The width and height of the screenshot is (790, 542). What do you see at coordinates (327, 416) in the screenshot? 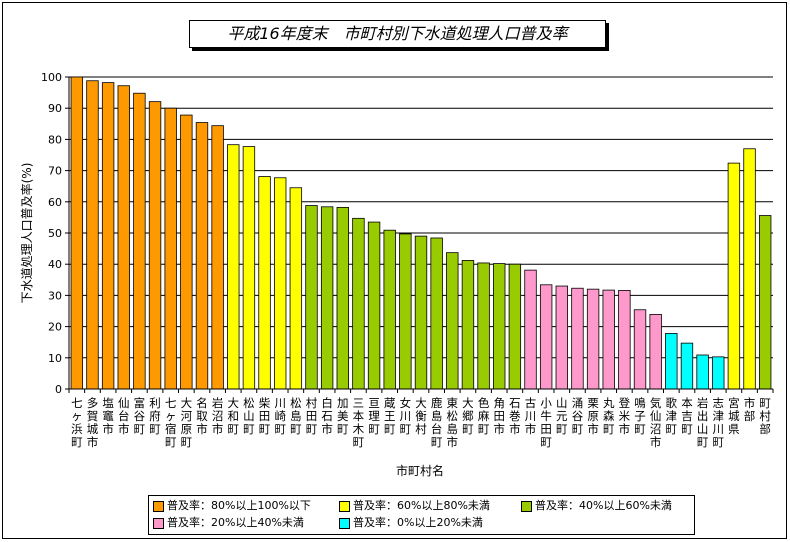
I see `x-tick-label: 石` at bounding box center [327, 416].